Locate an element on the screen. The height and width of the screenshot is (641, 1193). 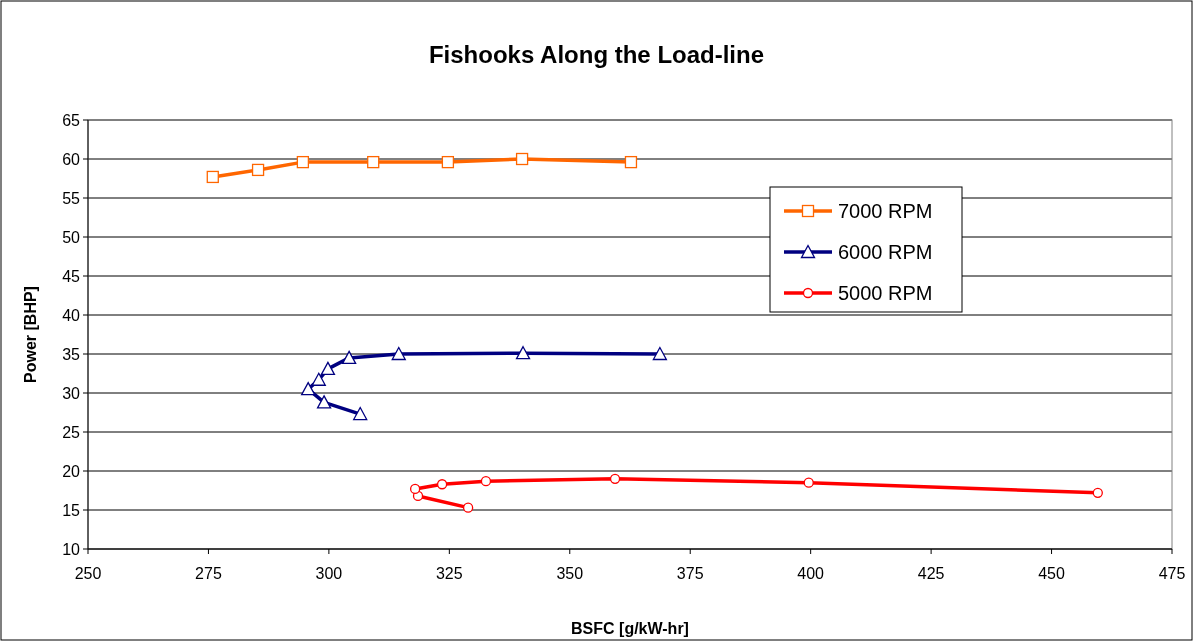
legend-label: 5000 RPM is located at coordinates (885, 293).